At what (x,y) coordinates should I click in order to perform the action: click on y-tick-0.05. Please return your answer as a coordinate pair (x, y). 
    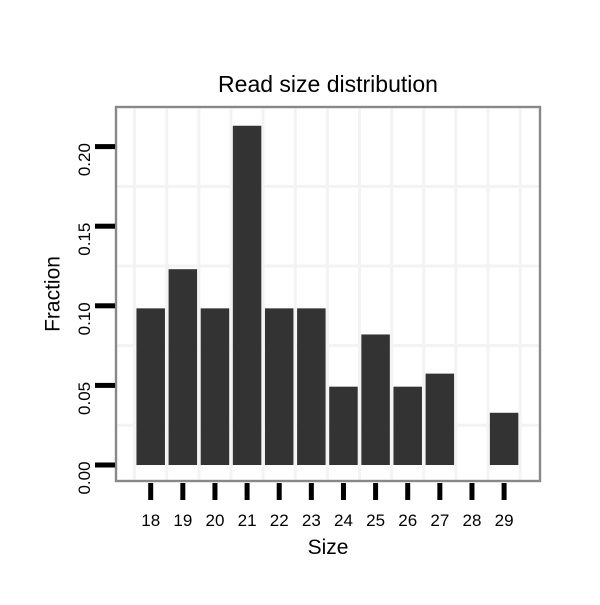
    Looking at the image, I should click on (105, 385).